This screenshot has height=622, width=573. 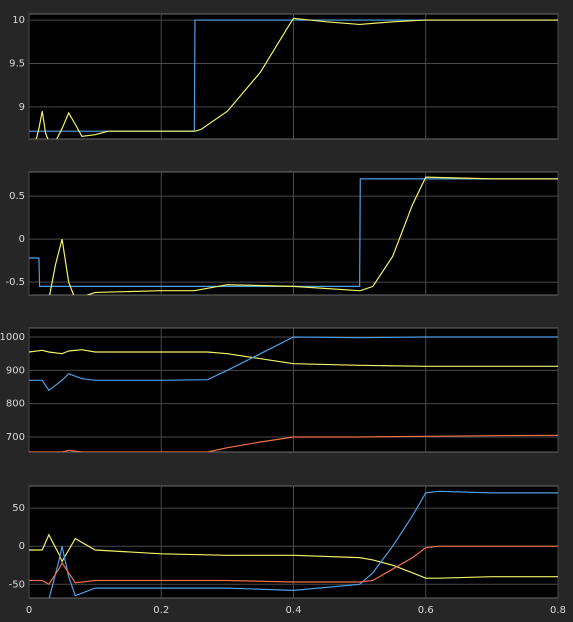 I want to click on x-tick-label: 0.2, so click(x=161, y=610).